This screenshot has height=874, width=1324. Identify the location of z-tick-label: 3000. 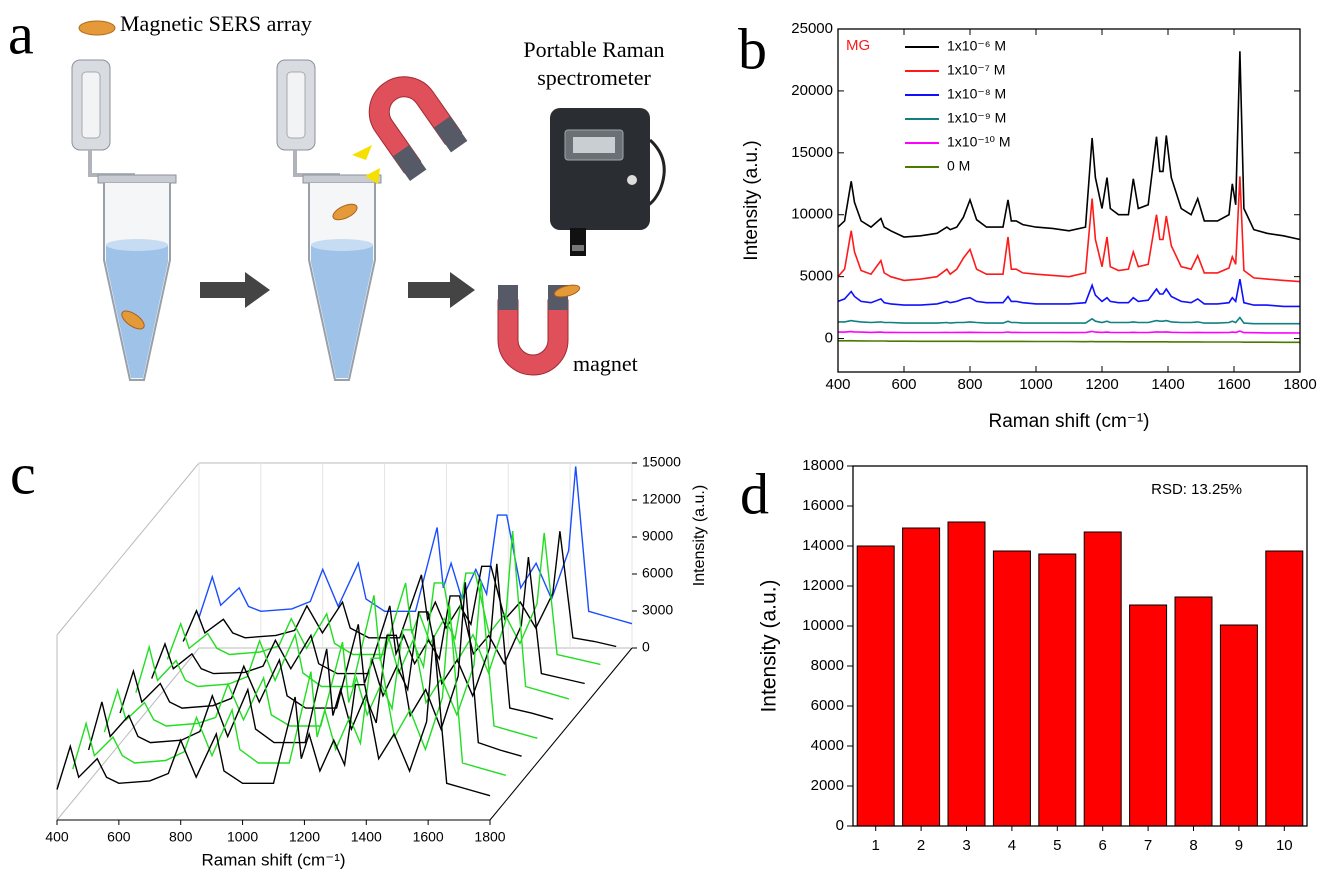
(657, 610).